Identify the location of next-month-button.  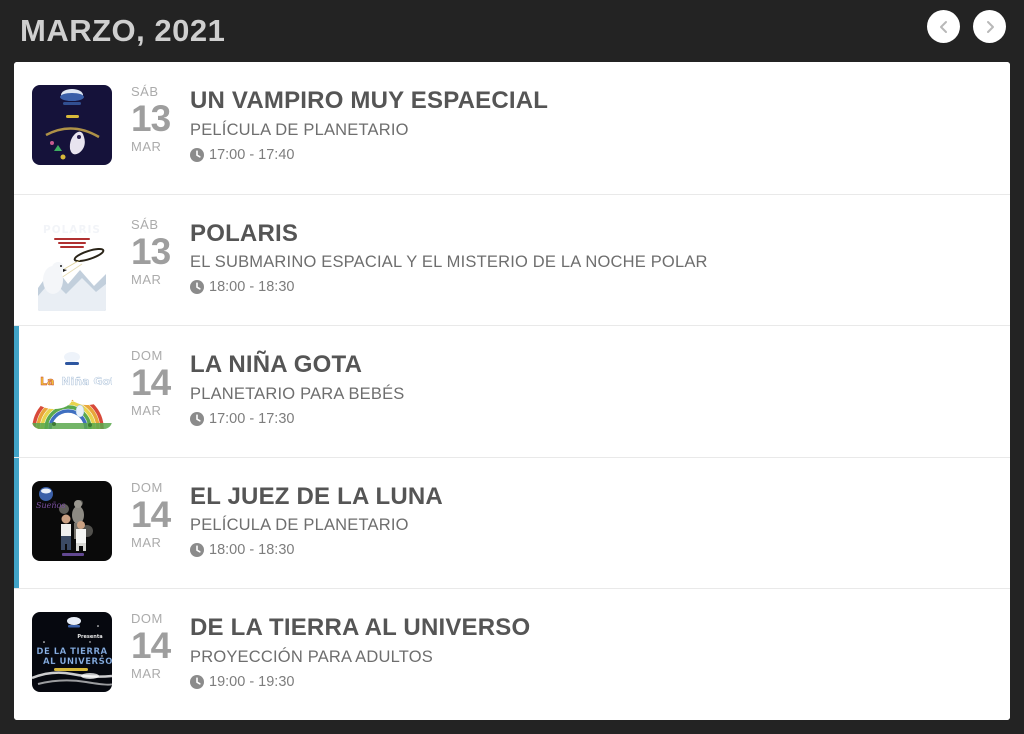
(989, 26).